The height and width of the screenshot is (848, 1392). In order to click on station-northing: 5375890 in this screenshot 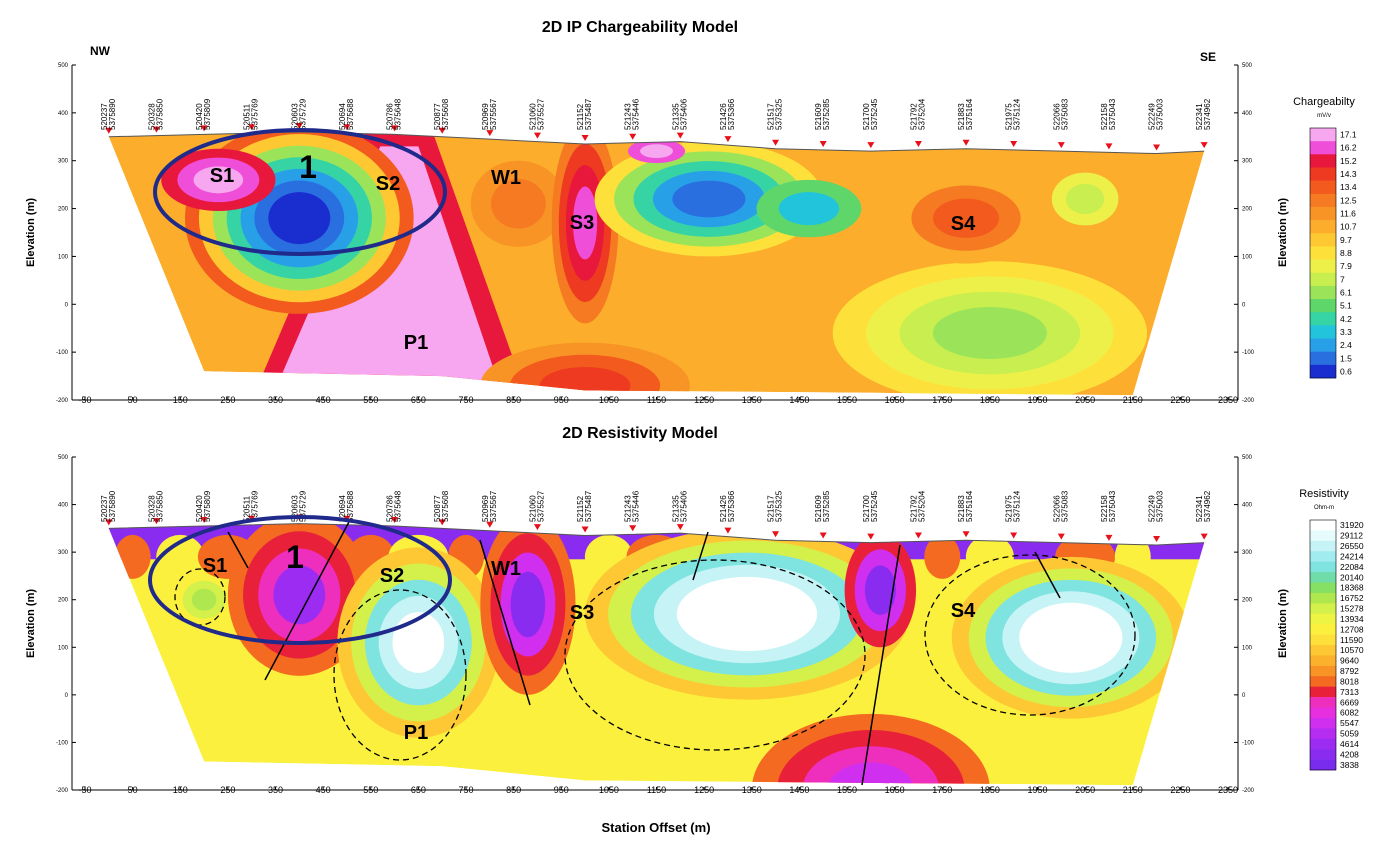, I will do `click(112, 506)`.